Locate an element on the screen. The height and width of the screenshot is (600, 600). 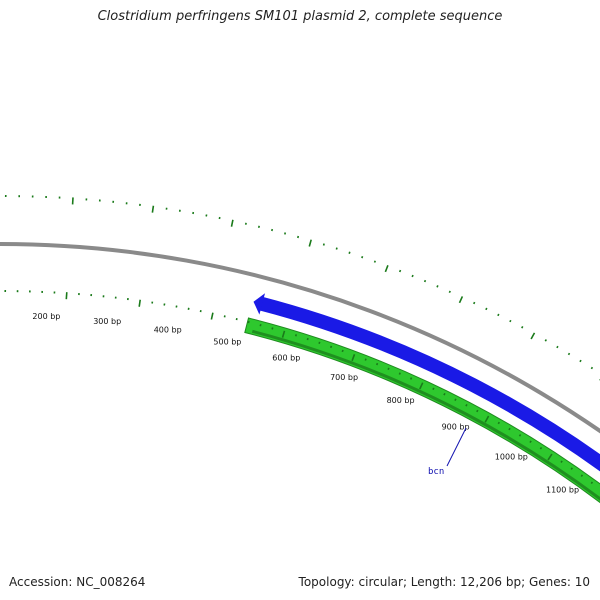
tick-label: 600 bp is located at coordinates (286, 358).